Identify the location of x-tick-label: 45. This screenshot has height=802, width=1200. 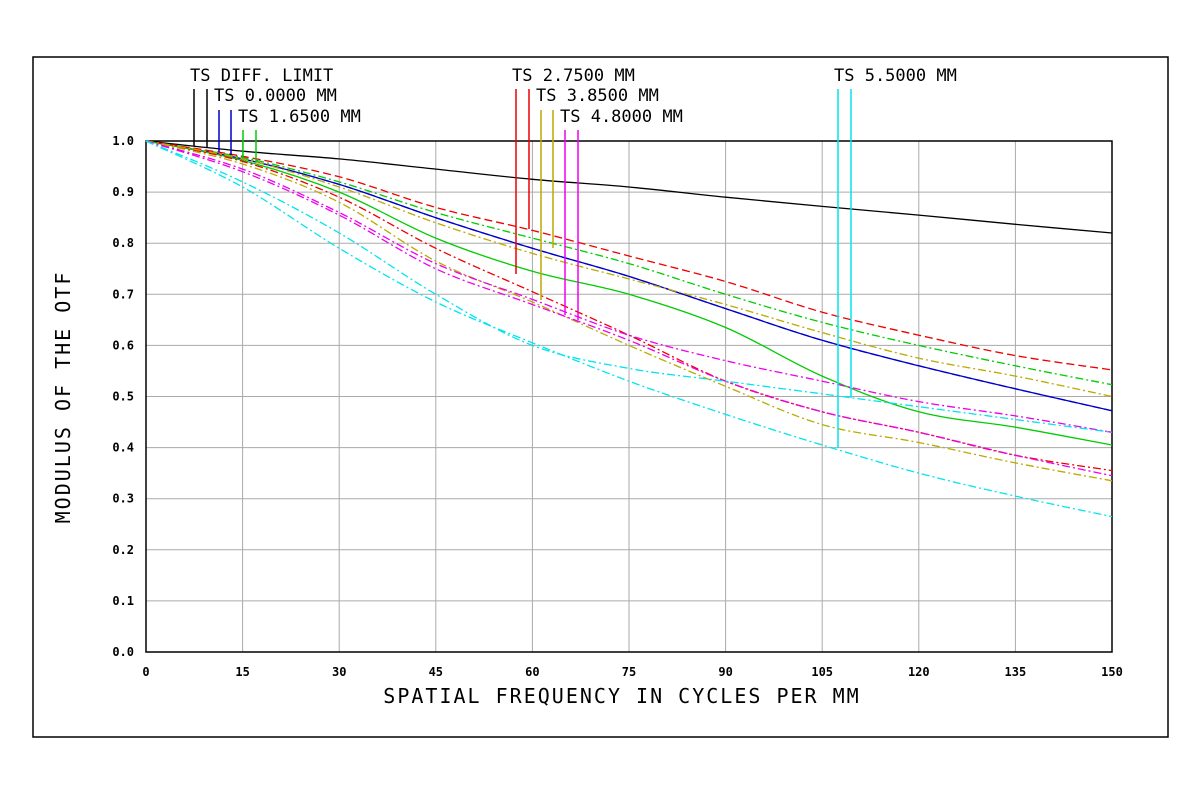
(436, 672).